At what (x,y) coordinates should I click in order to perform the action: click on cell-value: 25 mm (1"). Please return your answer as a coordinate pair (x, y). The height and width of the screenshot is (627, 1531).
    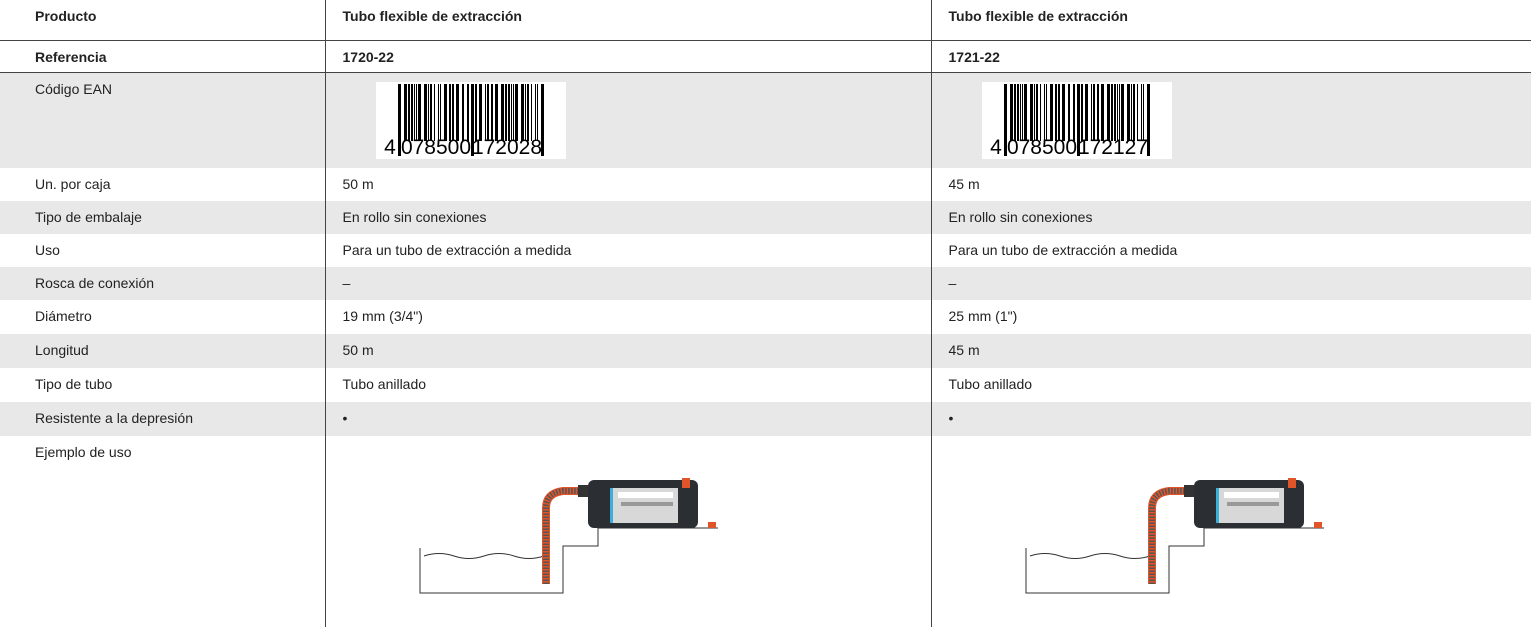
    Looking at the image, I should click on (983, 316).